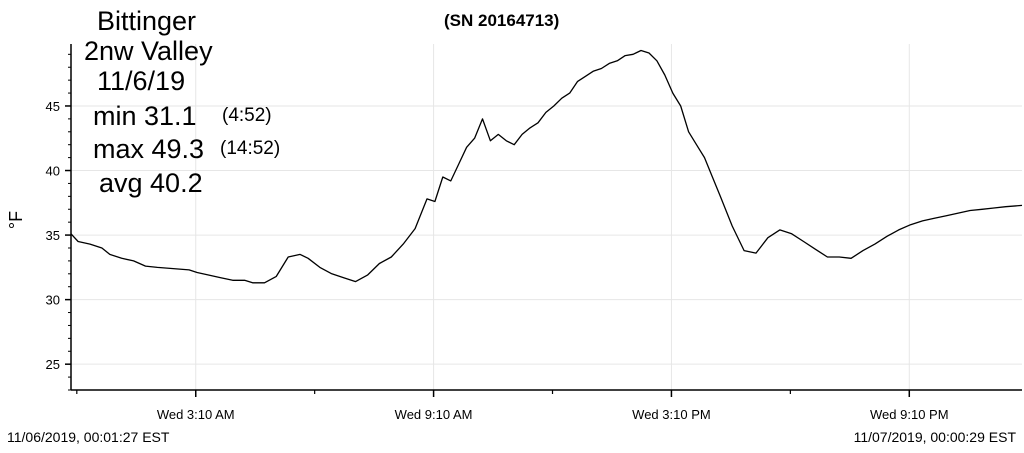 Image resolution: width=1024 pixels, height=453 pixels. Describe the element at coordinates (53, 235) in the screenshot. I see `y-tick-label: 35` at that location.